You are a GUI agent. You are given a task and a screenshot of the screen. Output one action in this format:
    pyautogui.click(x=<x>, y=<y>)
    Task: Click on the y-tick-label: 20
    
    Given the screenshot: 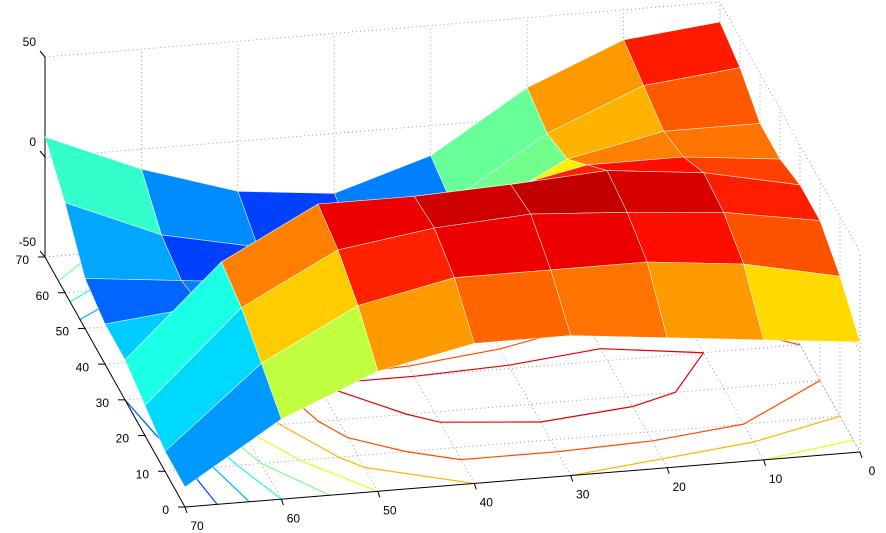 What is the action you would take?
    pyautogui.click(x=123, y=439)
    